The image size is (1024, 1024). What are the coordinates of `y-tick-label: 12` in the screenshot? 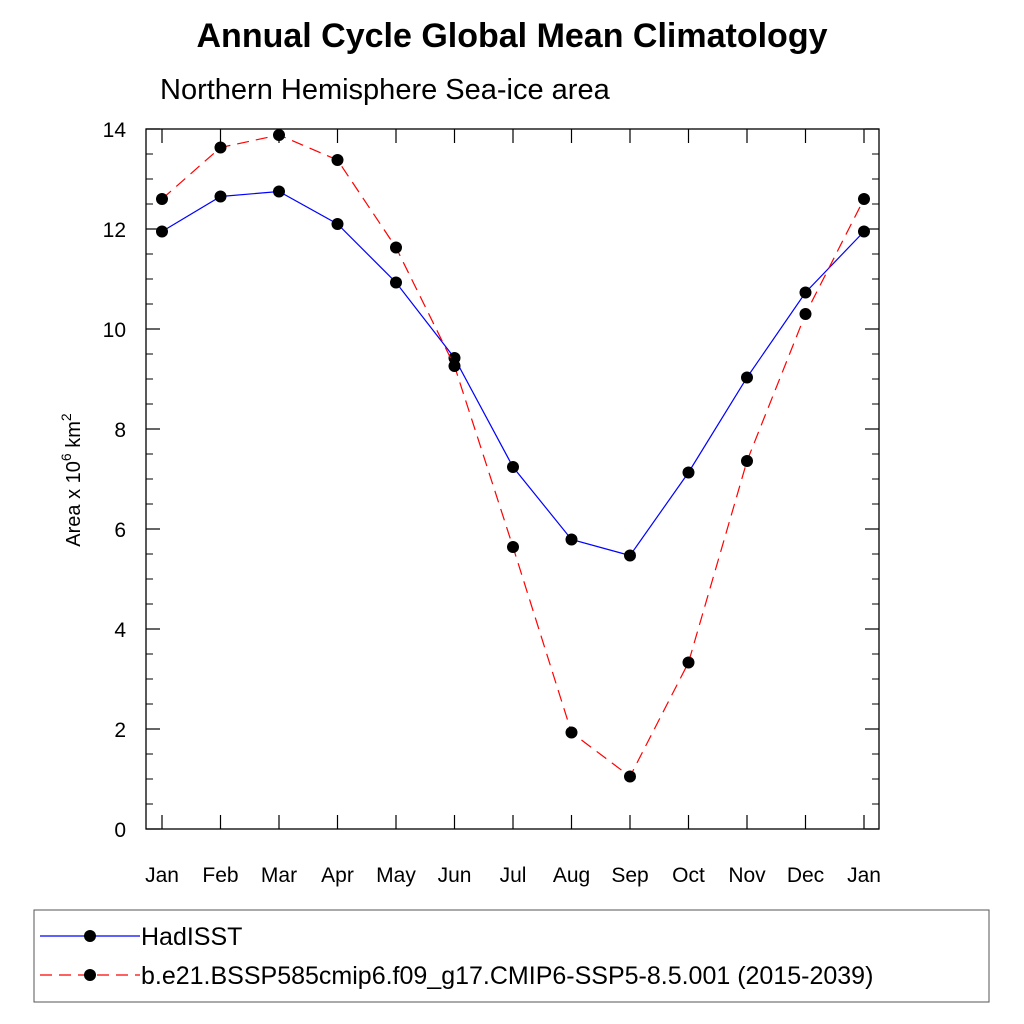 It's located at (114, 230).